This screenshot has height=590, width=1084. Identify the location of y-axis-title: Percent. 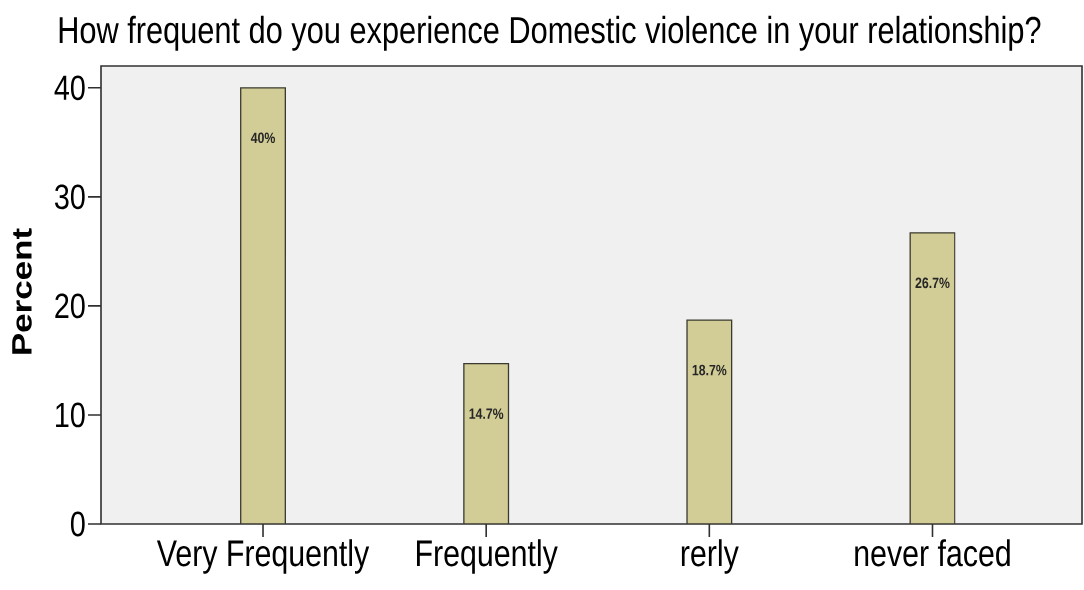
(22, 291).